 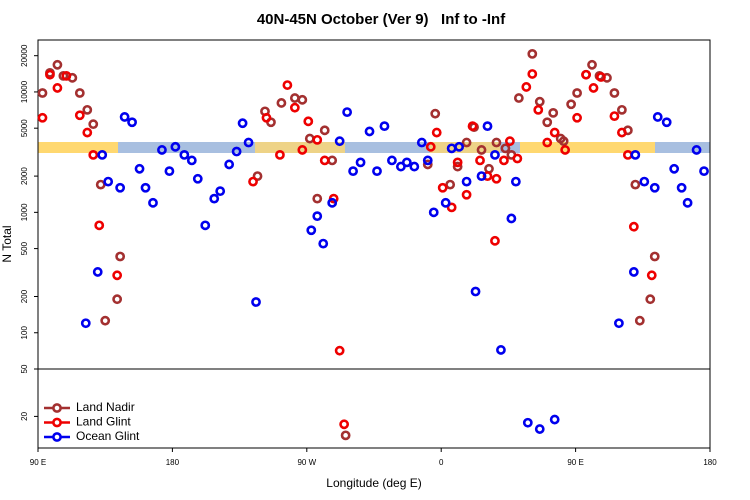 I want to click on legend-label: Land Nadir, so click(x=105, y=407).